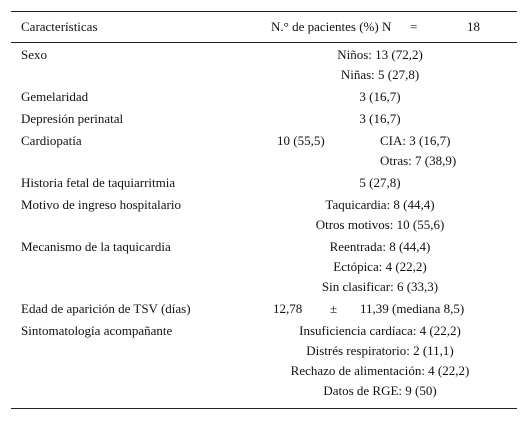 Image resolution: width=529 pixels, height=421 pixels. Describe the element at coordinates (96, 246) in the screenshot. I see `row-label: Mecanismo de la taquicardia` at that location.